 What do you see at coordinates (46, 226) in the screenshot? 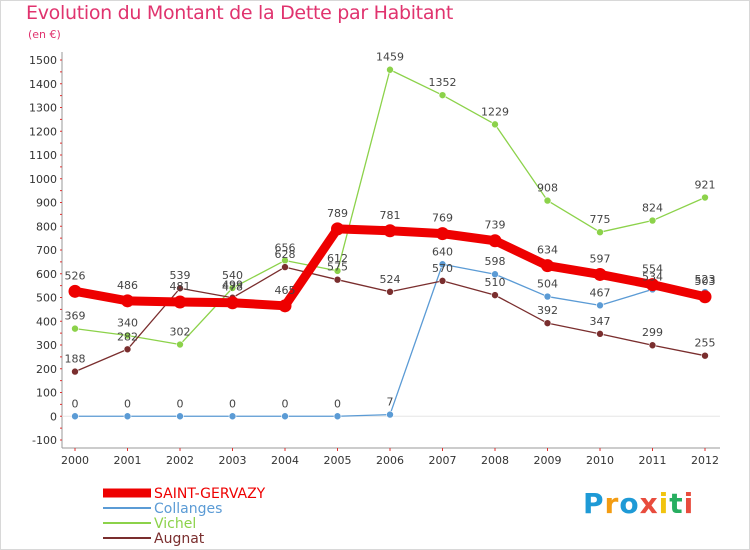
I see `y-tick-label: 800` at bounding box center [46, 226].